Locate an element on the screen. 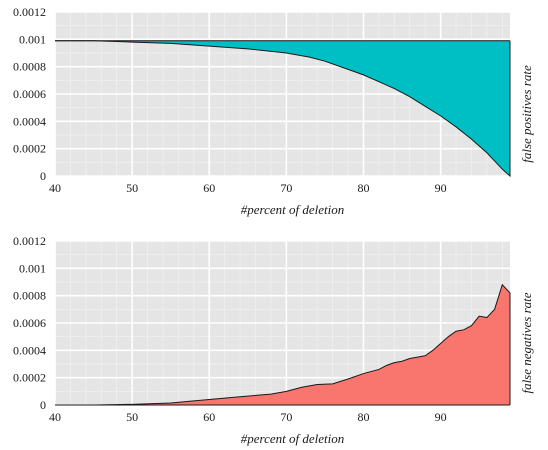  fn-xaxis-title: #percent of deletion is located at coordinates (293, 438).